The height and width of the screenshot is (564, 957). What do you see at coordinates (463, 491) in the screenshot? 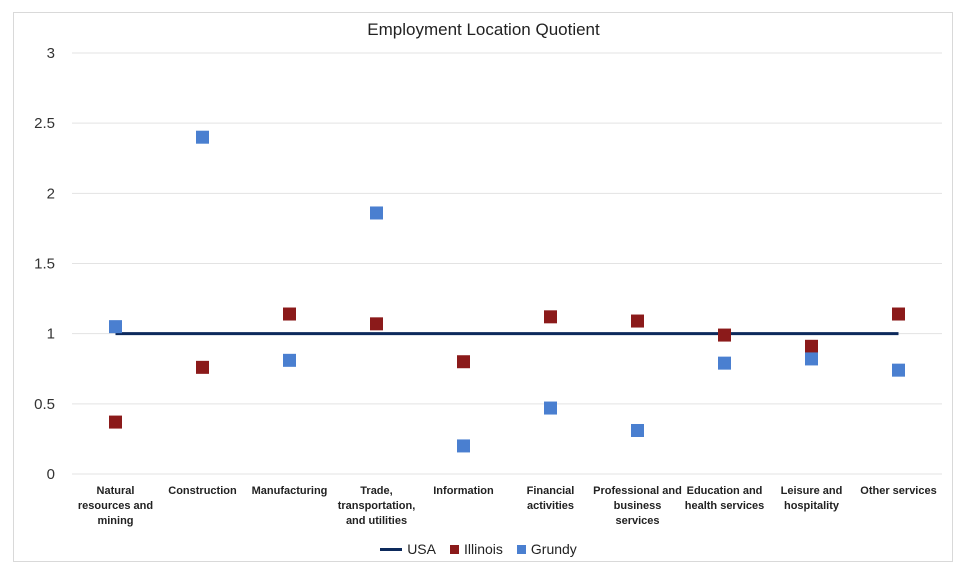
I see `x-tick-label: Information` at bounding box center [463, 491].